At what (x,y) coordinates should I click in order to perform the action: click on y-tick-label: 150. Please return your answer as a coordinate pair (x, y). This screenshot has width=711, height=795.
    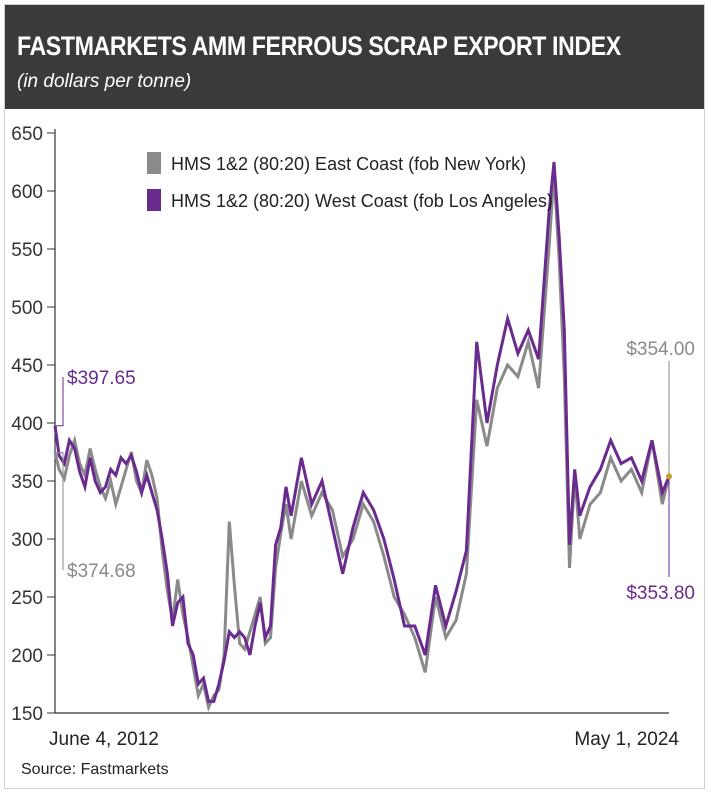
    Looking at the image, I should click on (27, 714).